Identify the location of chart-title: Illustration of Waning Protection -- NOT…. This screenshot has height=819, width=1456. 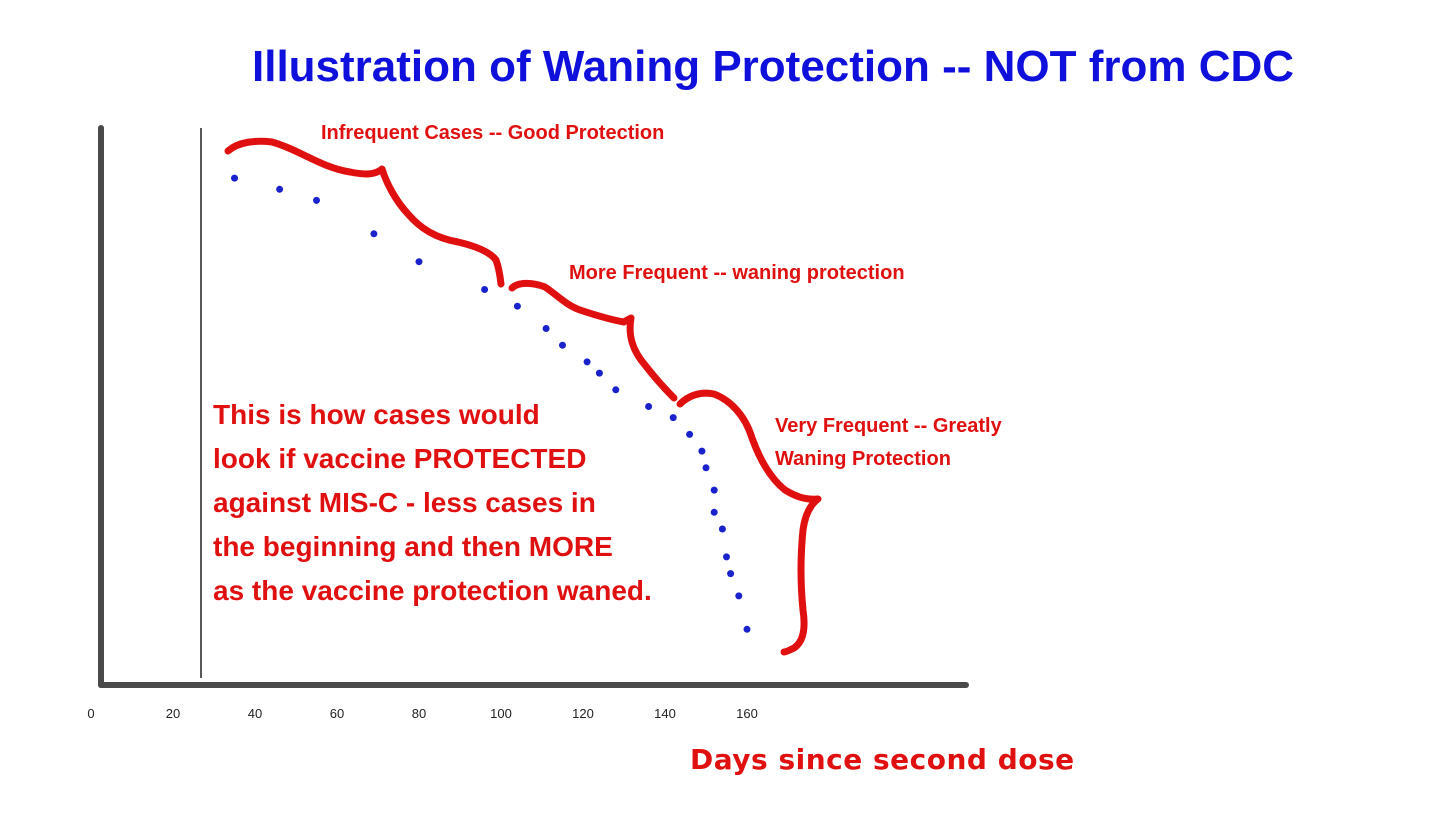
(773, 66).